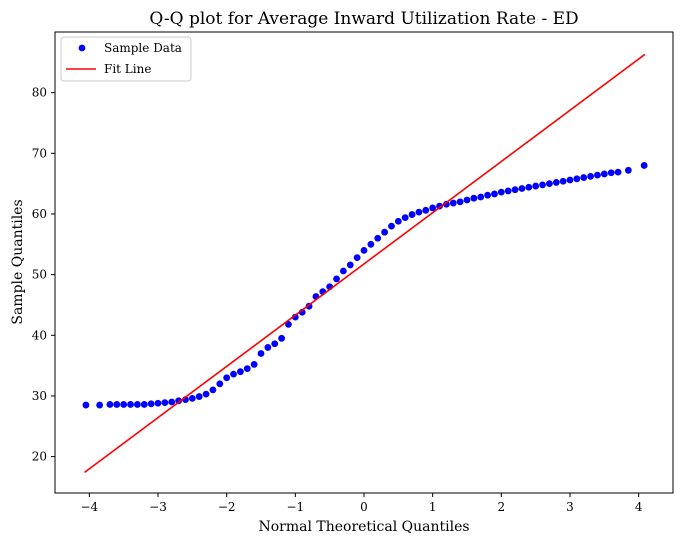 The height and width of the screenshot is (546, 683). I want to click on x-tick-label: 1, so click(433, 507).